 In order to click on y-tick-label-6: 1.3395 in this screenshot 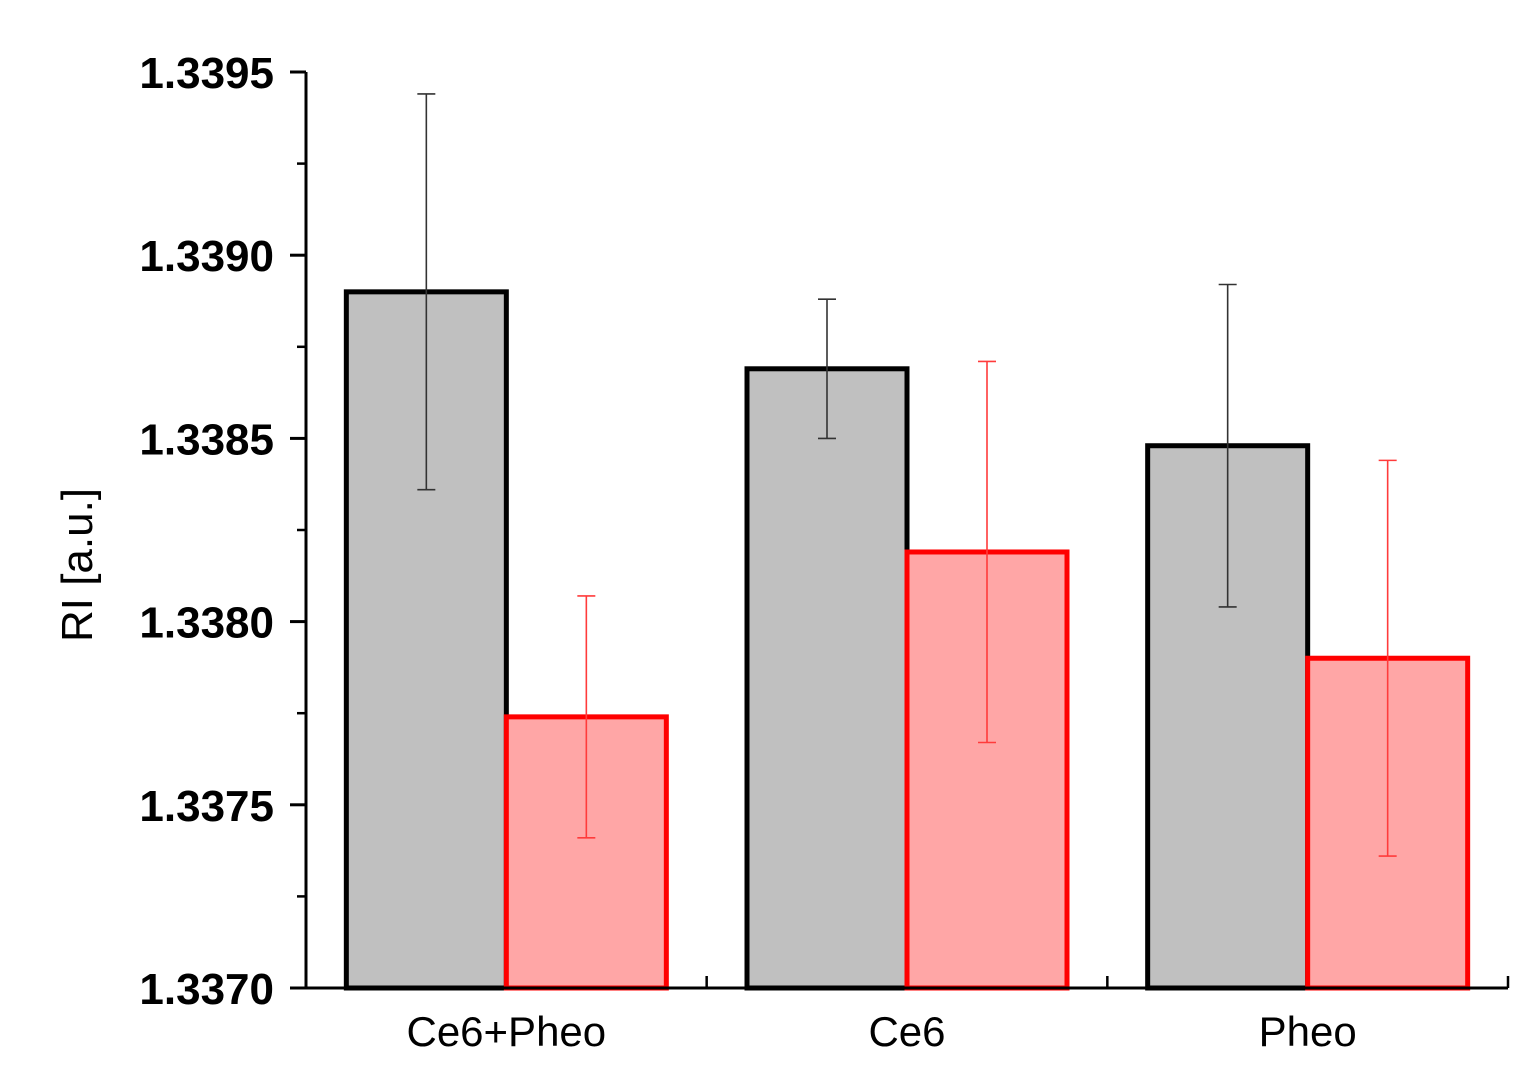, I will do `click(206, 73)`.